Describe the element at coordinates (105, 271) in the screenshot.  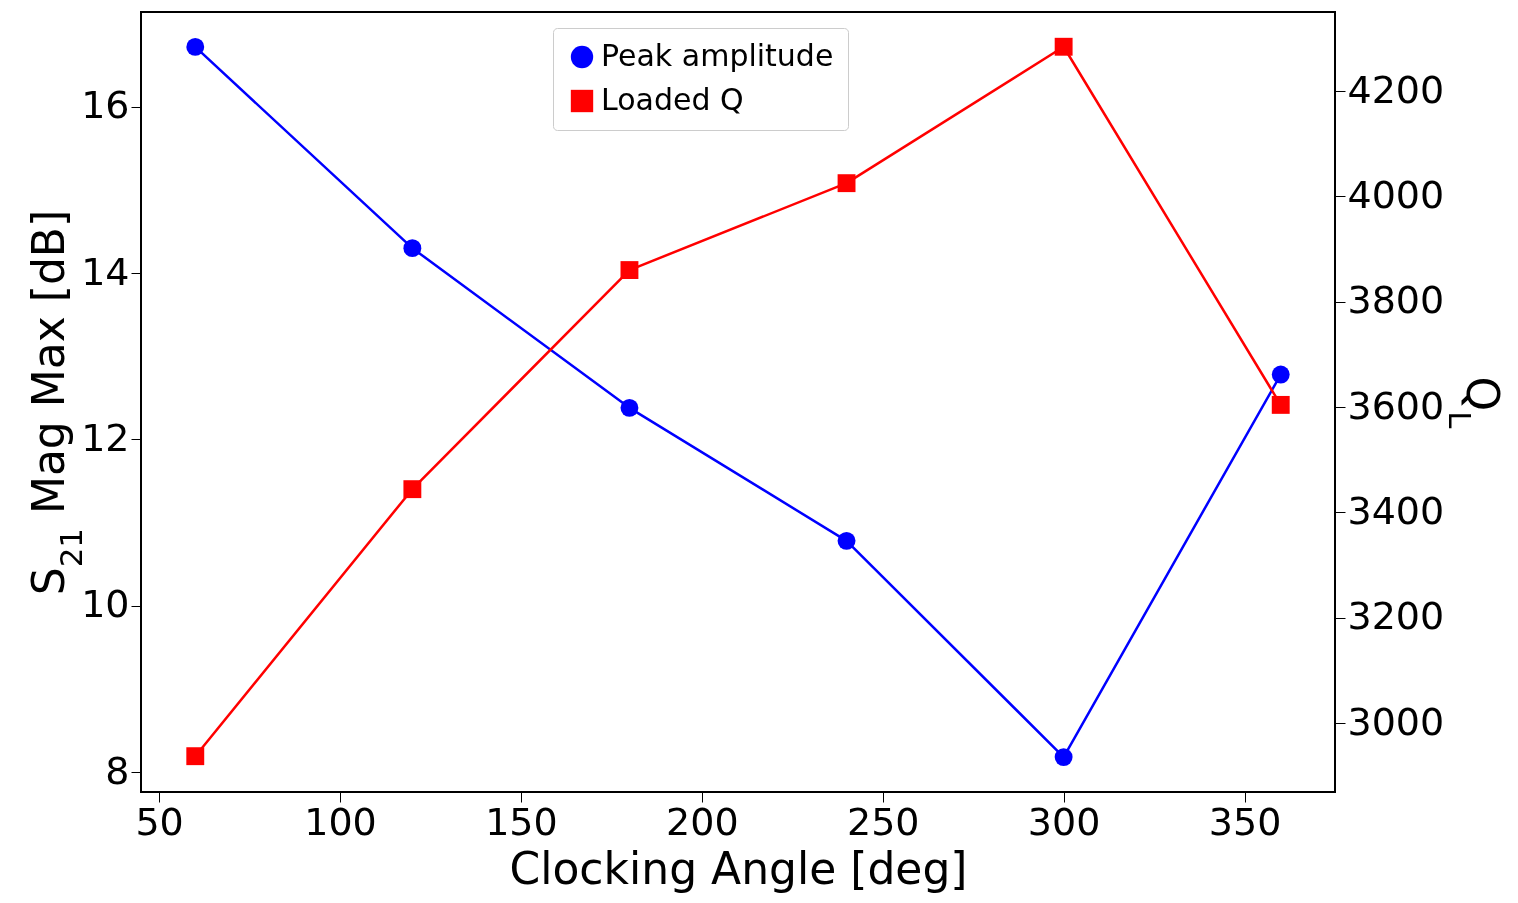
I see `y-tick-label: 14` at that location.